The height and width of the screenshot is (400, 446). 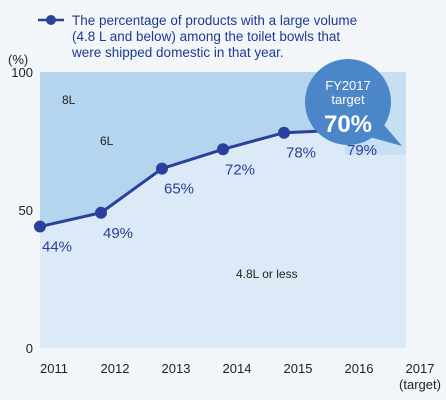 I want to click on callout-circle, so click(x=348, y=102).